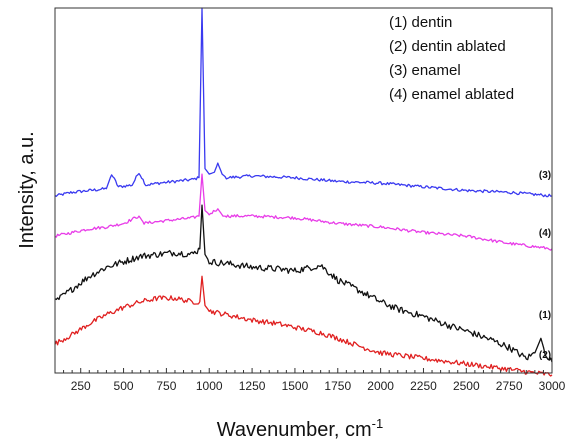  What do you see at coordinates (425, 70) in the screenshot?
I see `legend-entry-3: (3) enamel` at bounding box center [425, 70].